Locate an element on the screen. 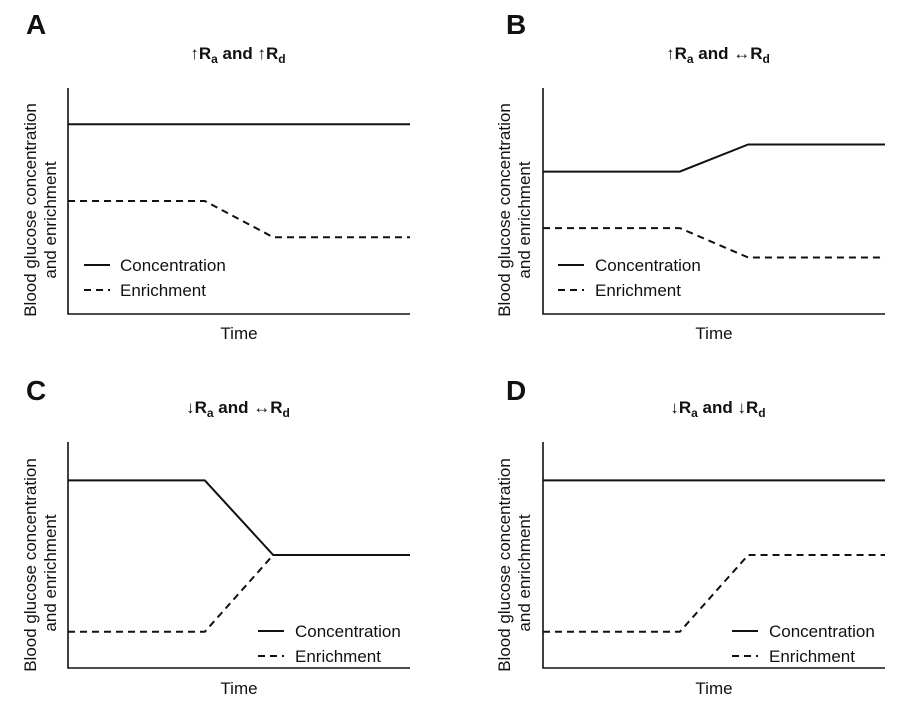 This screenshot has width=902, height=718. panel-title: ↑Ra and ↑Rd is located at coordinates (237, 55).